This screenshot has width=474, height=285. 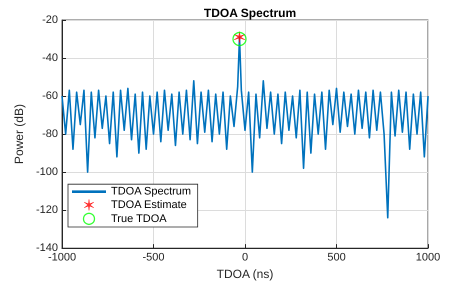 I want to click on legend-label: TDOA Estimate, so click(x=149, y=204).